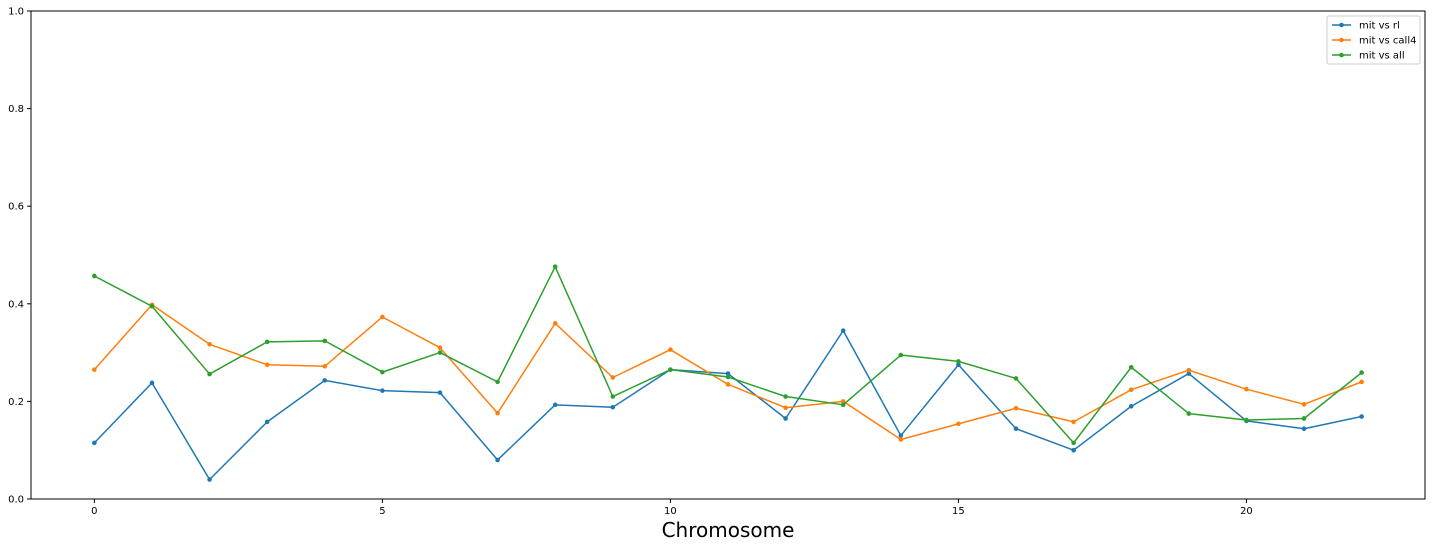  I want to click on x-tick-label: 5, so click(382, 511).